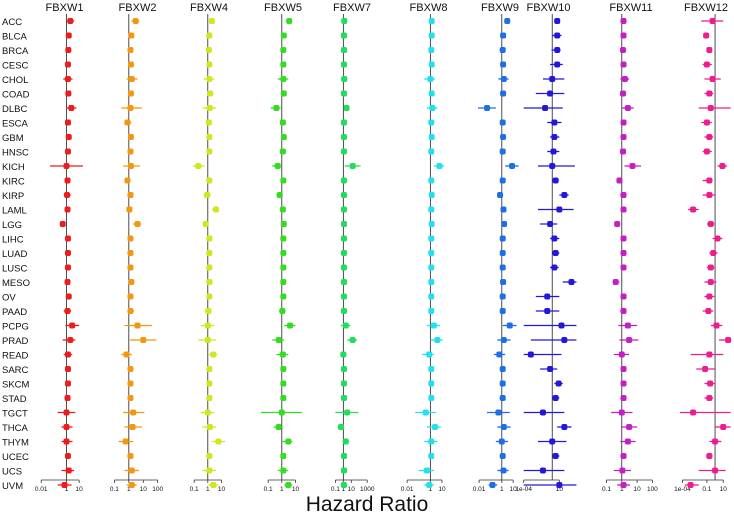  What do you see at coordinates (15, 370) in the screenshot?
I see `row-label: SARC` at bounding box center [15, 370].